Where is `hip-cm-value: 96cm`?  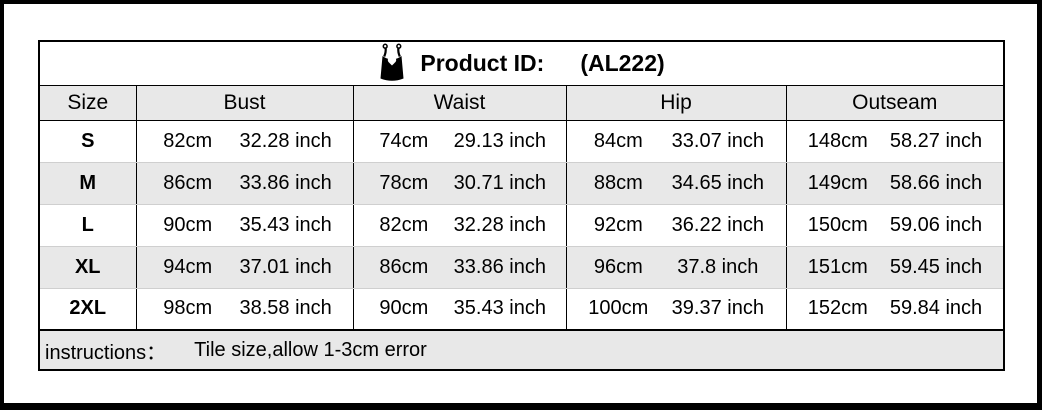 hip-cm-value: 96cm is located at coordinates (618, 266).